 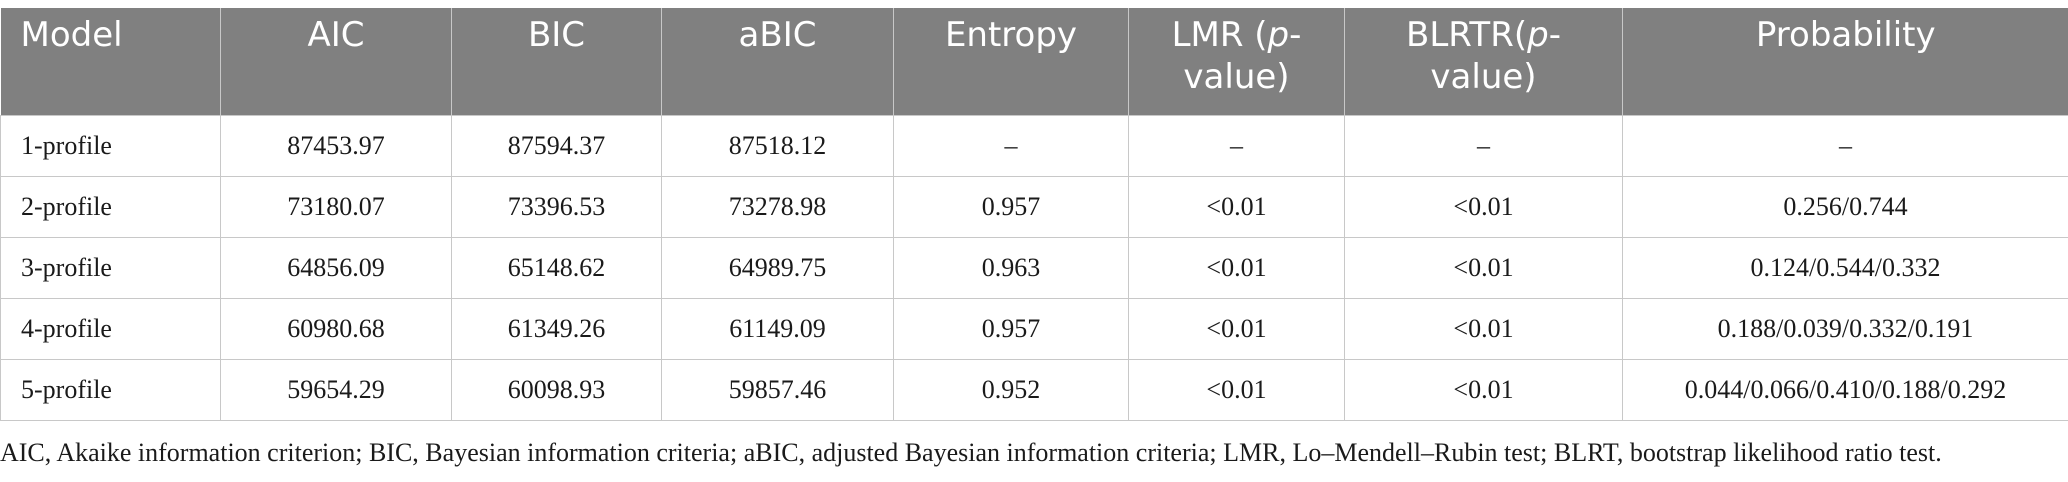 I want to click on header-lmr-italic: p, so click(x=1278, y=35).